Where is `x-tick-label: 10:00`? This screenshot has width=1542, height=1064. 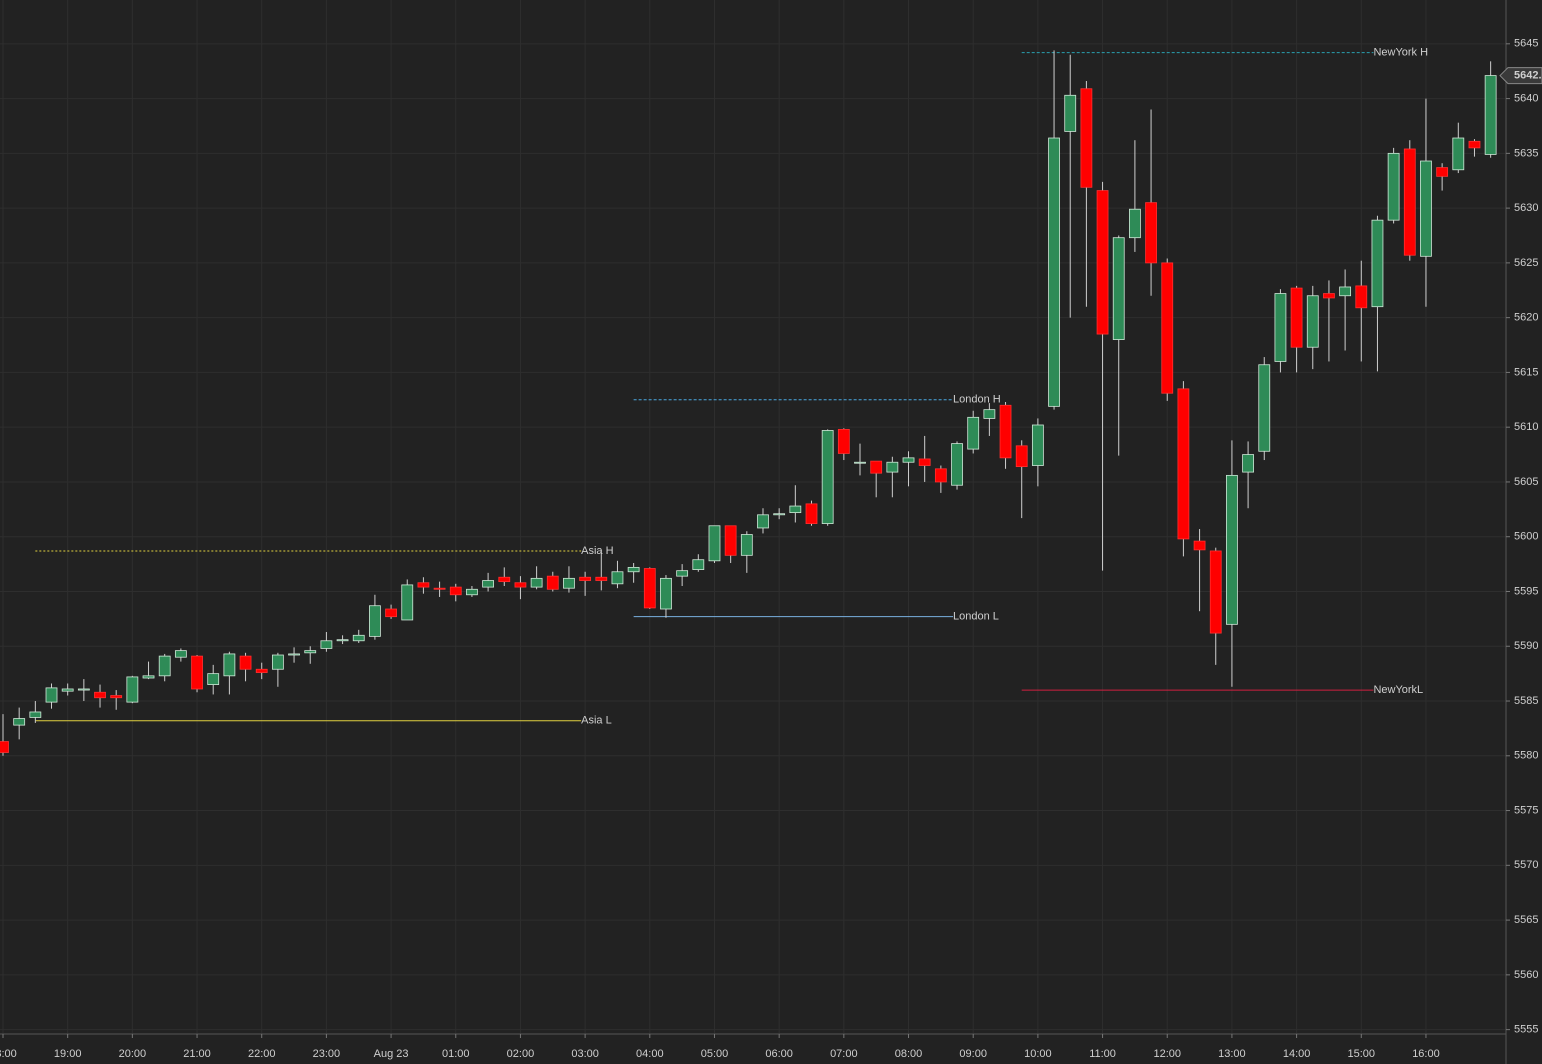
x-tick-label: 10:00 is located at coordinates (1038, 1054).